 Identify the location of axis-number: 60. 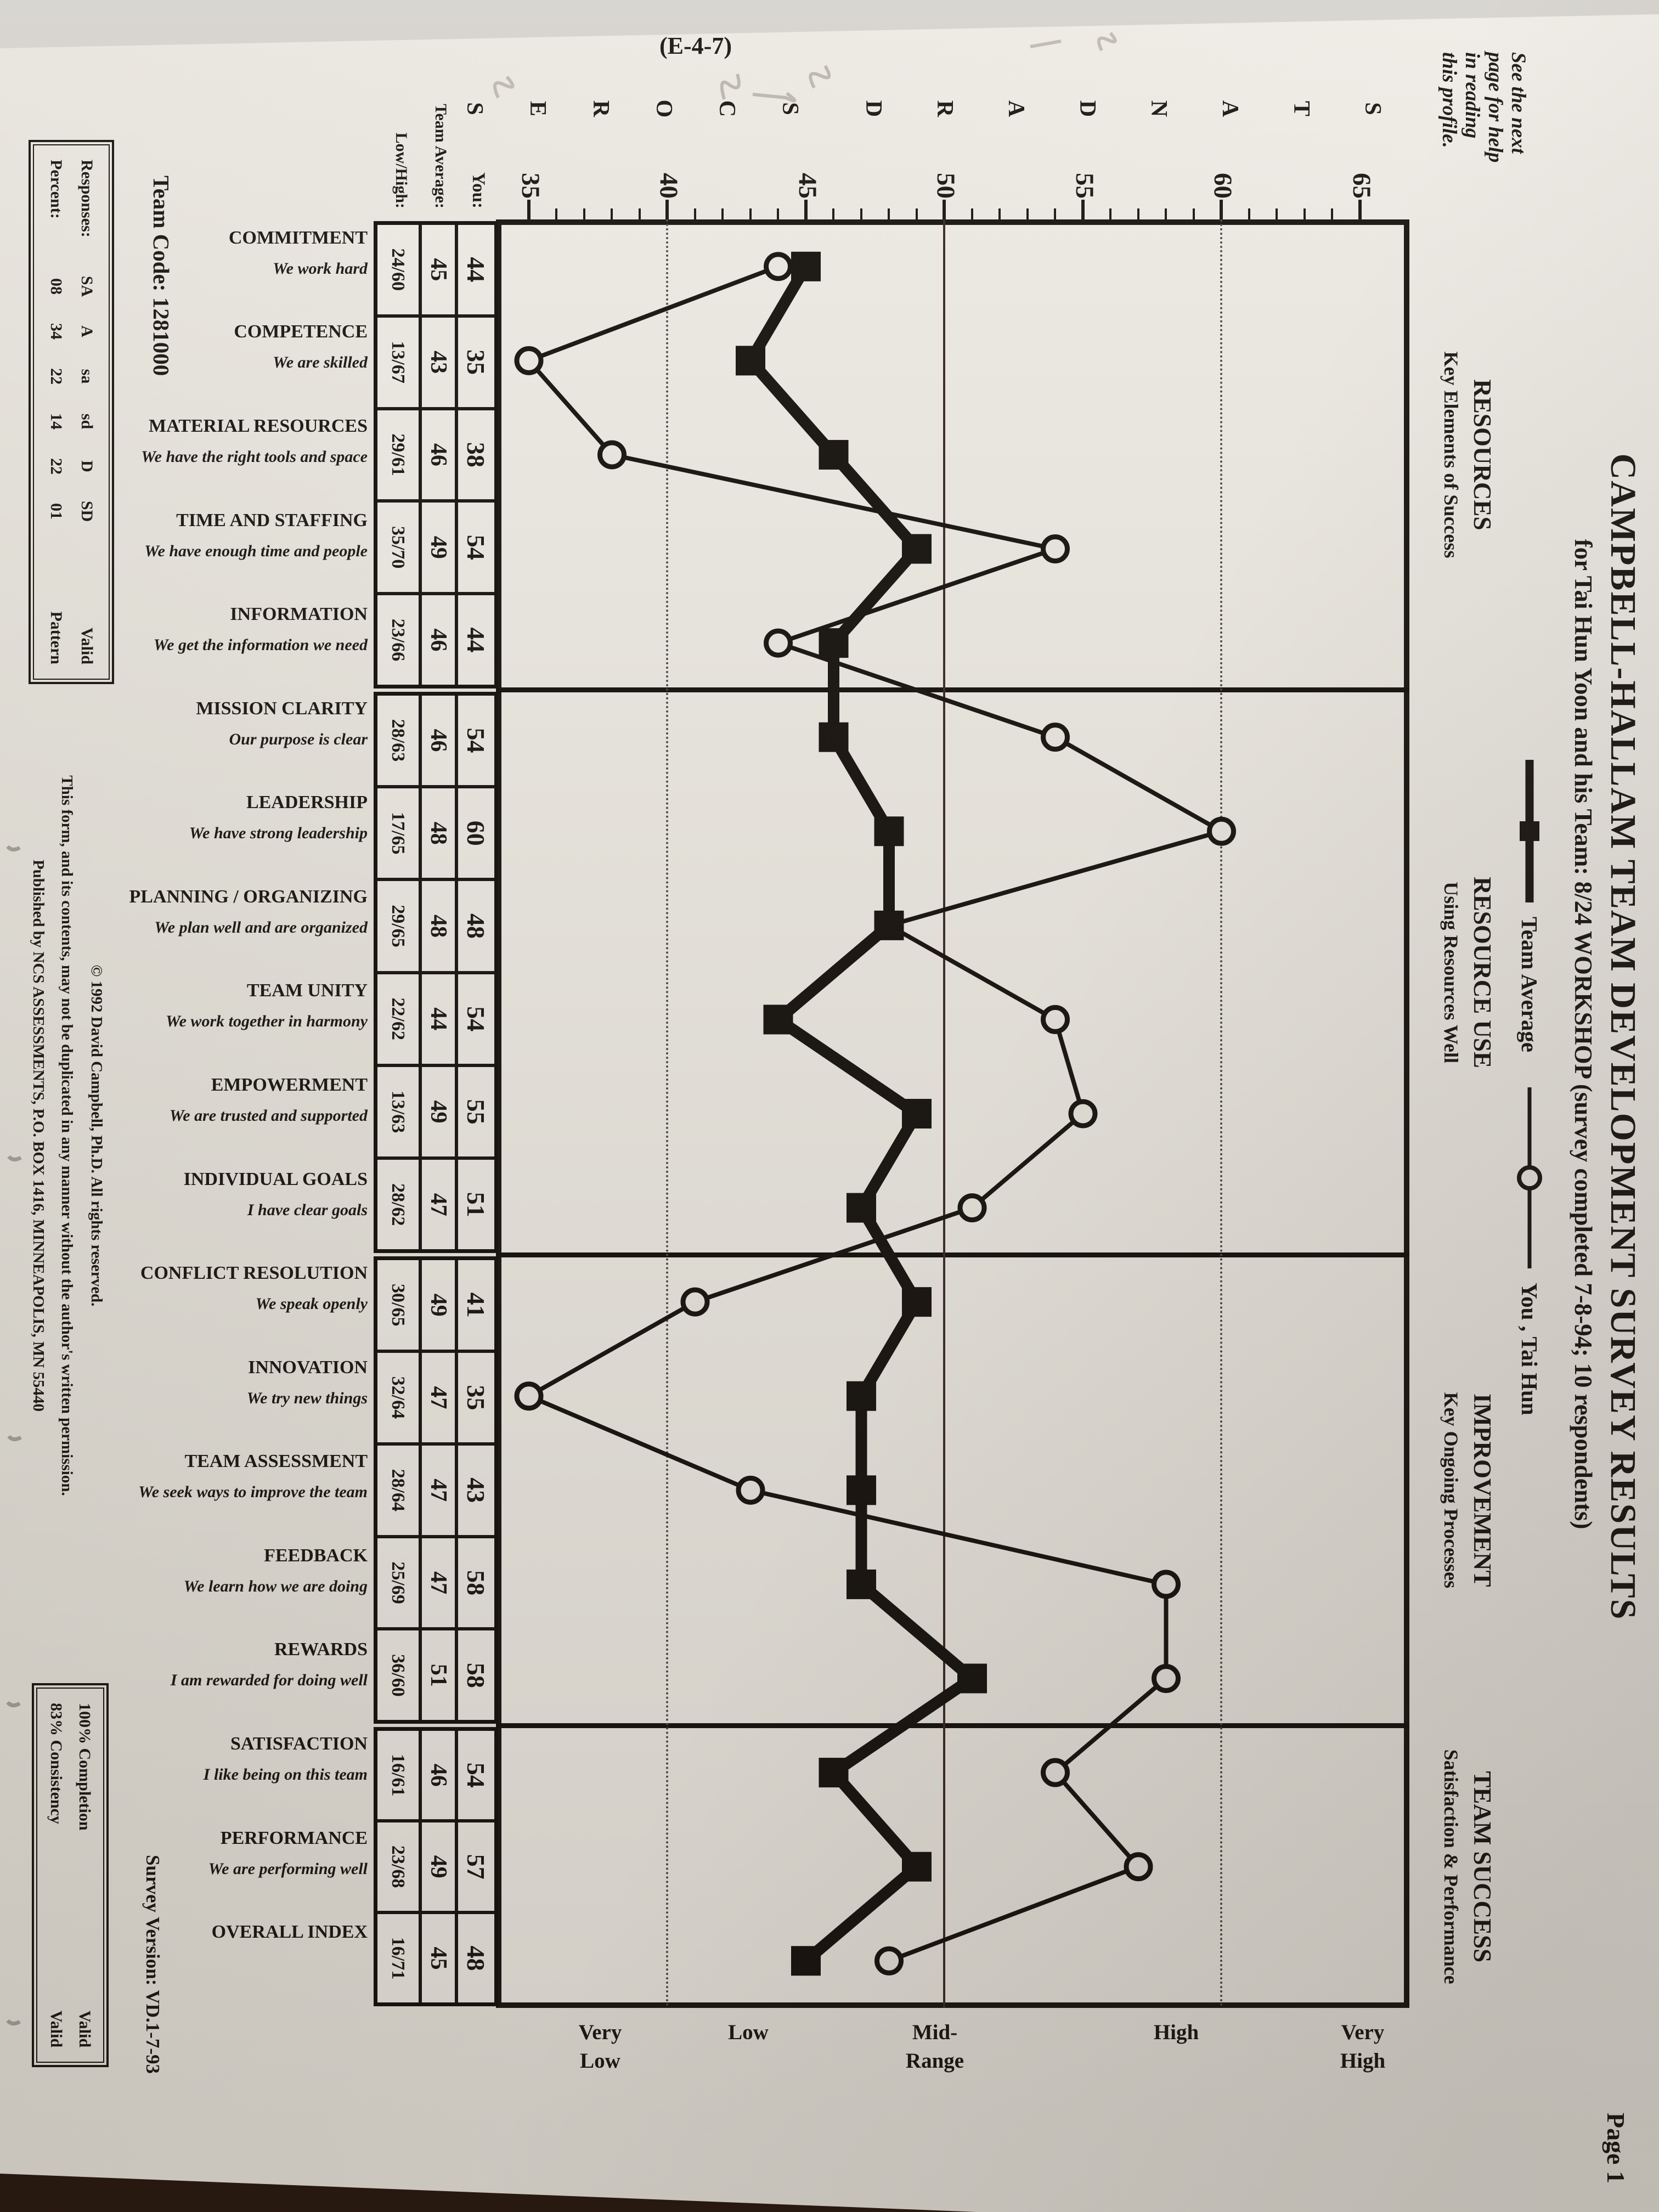
(1224, 186).